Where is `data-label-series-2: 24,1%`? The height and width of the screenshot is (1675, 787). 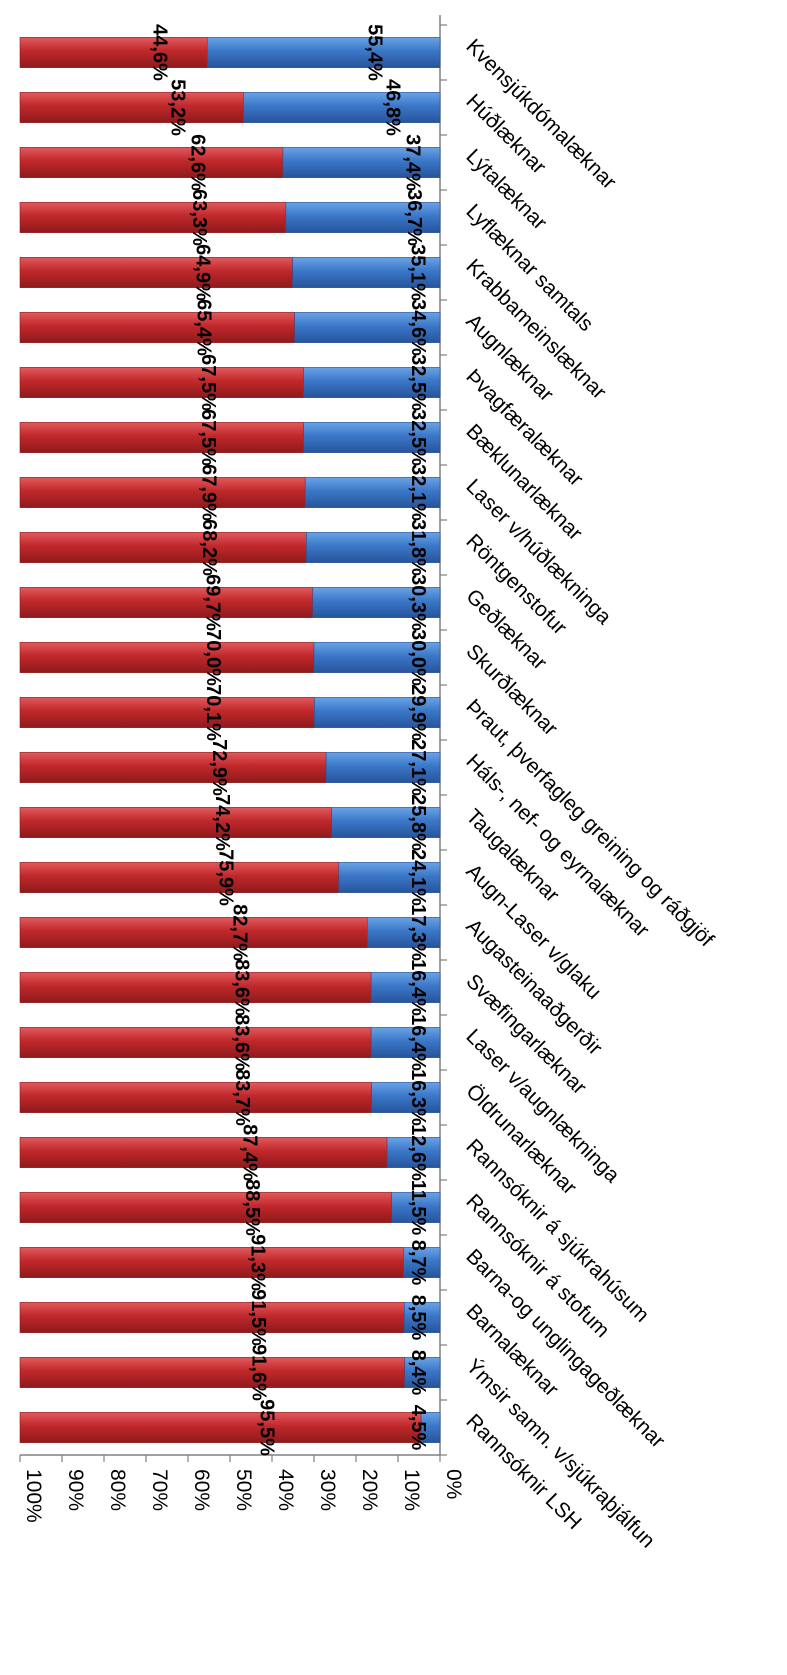
data-label-series-2: 24,1% is located at coordinates (418, 877).